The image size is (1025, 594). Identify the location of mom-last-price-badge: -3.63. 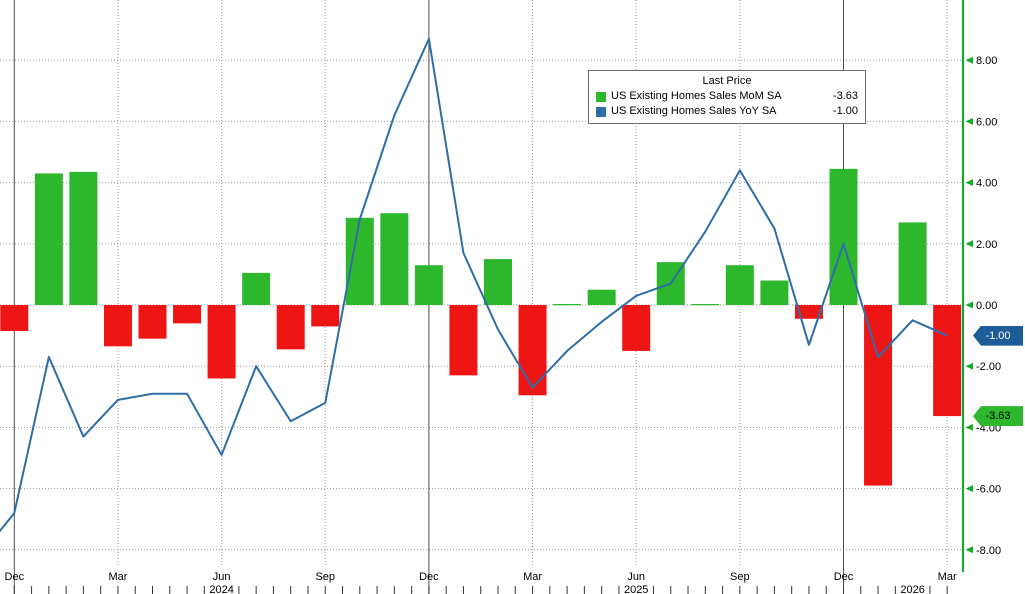
(998, 416).